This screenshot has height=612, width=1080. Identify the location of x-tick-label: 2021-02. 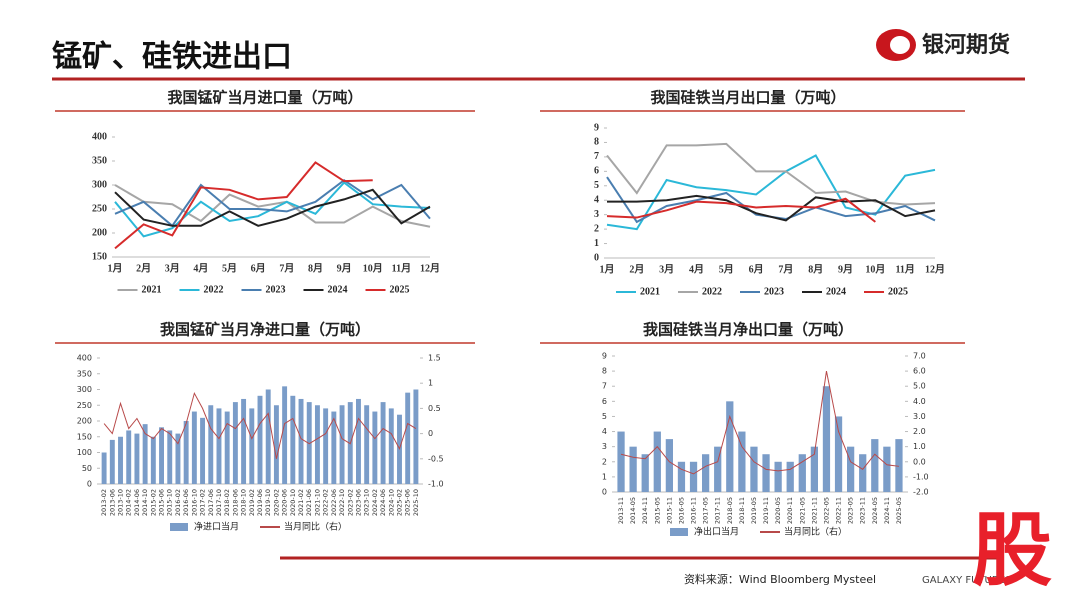
(301, 502).